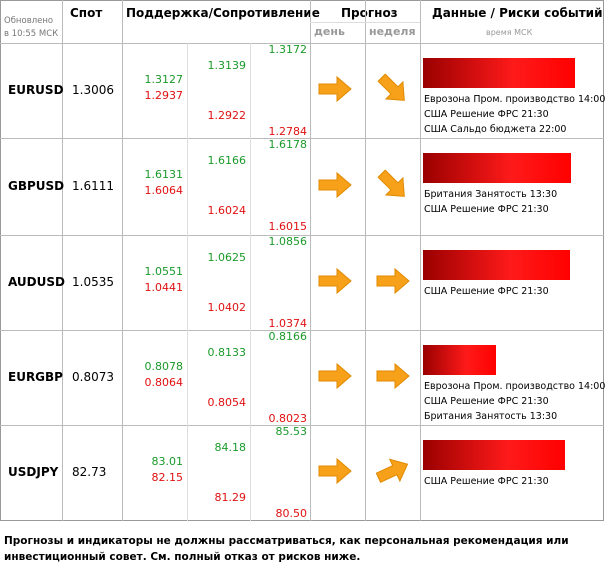  Describe the element at coordinates (227, 115) in the screenshot. I see `support: 1.2922` at that location.